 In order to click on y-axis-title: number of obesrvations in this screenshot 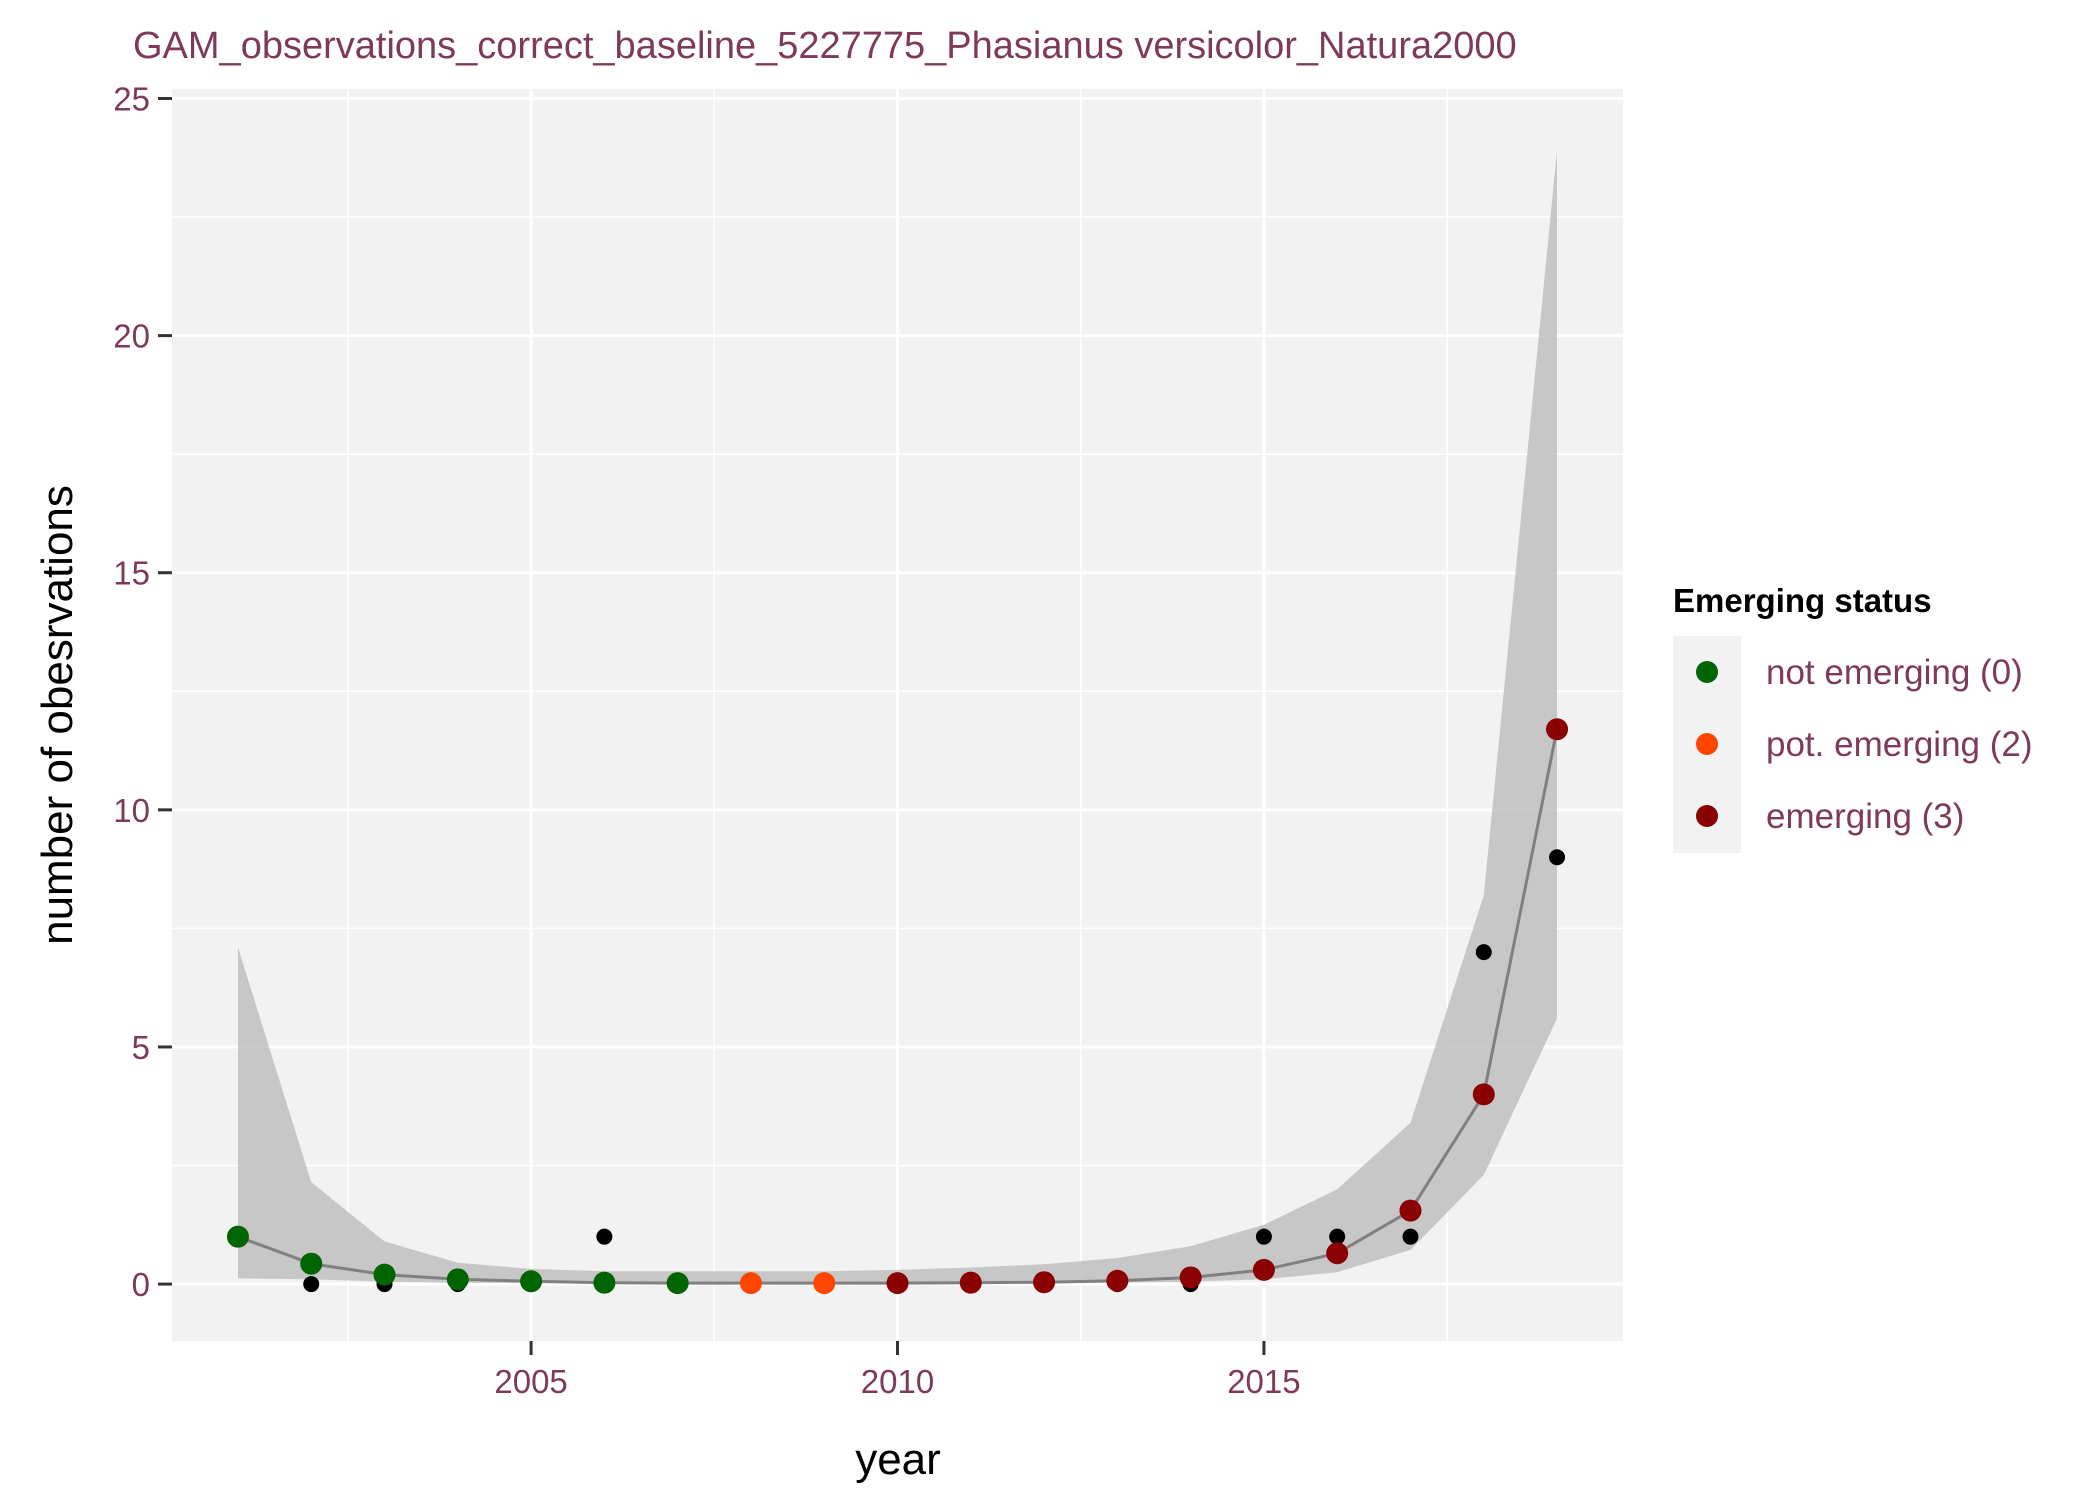, I will do `click(57, 715)`.